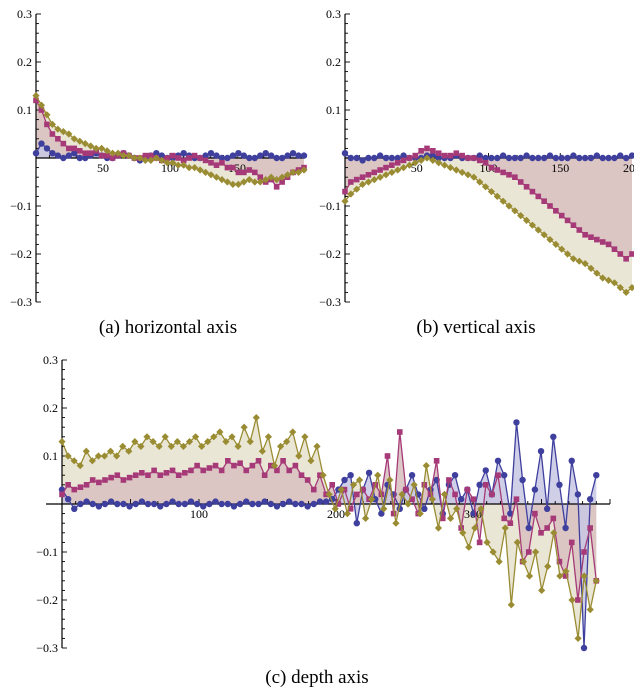  I want to click on x-tick-label: 150, so click(560, 168).